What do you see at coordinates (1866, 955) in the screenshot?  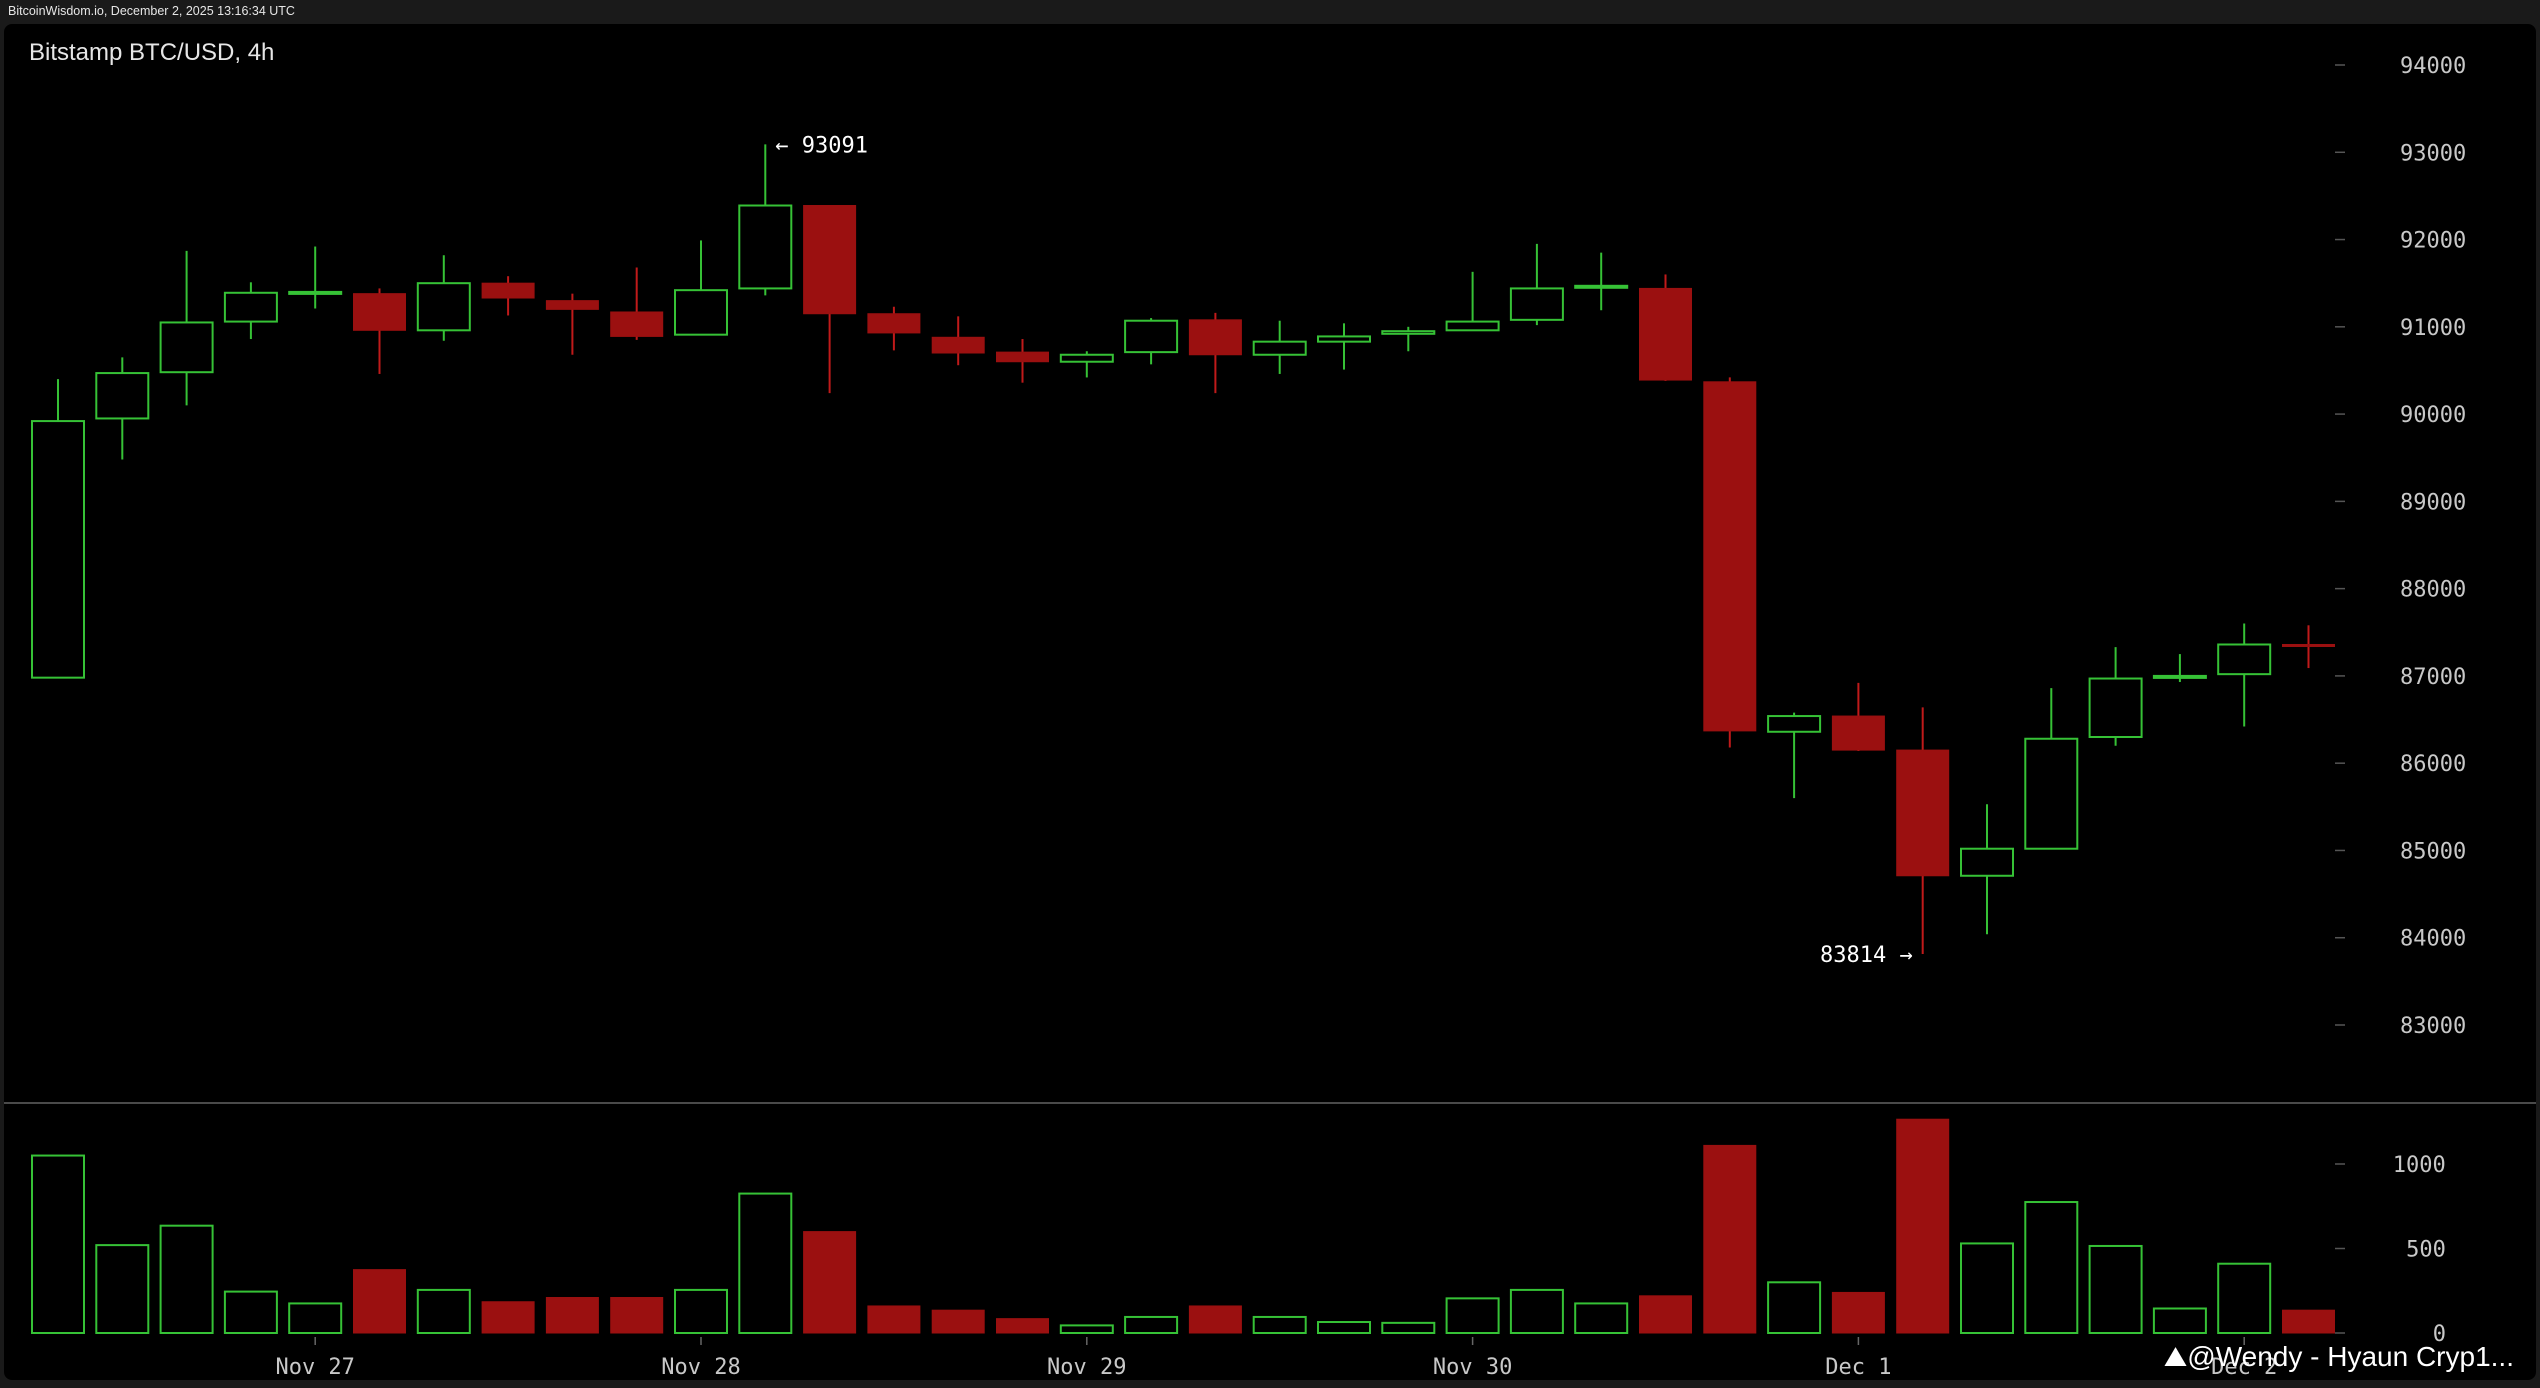 I see `low-annotation: 83814 →` at bounding box center [1866, 955].